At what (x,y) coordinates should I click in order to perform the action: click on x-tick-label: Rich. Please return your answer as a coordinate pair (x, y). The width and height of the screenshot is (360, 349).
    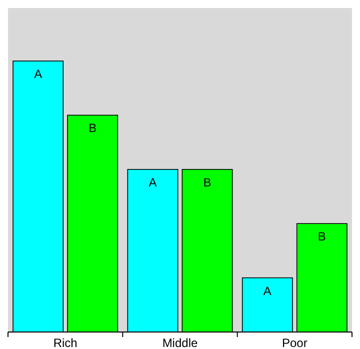
    Looking at the image, I should click on (65, 342).